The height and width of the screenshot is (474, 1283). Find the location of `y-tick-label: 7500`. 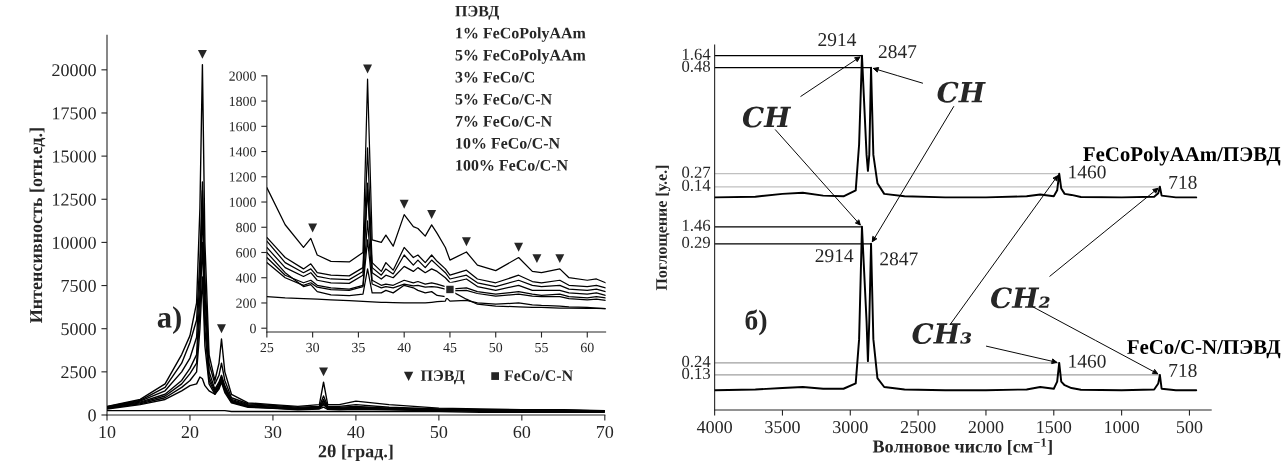

y-tick-label: 7500 is located at coordinates (78, 285).